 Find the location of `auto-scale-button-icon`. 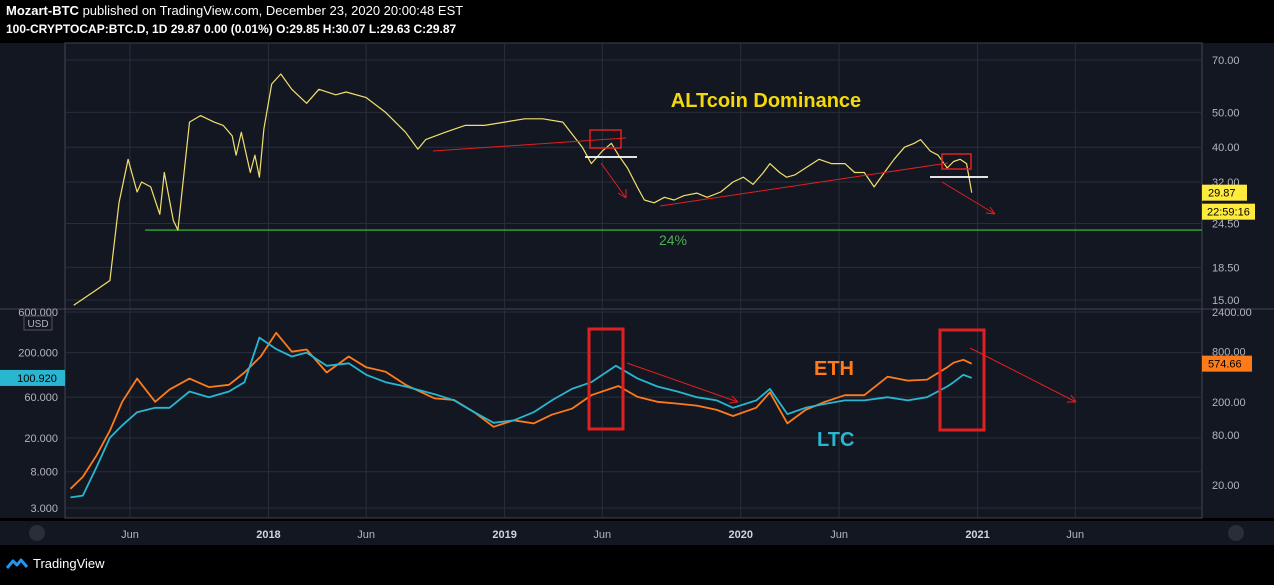

auto-scale-button-icon is located at coordinates (1236, 533).